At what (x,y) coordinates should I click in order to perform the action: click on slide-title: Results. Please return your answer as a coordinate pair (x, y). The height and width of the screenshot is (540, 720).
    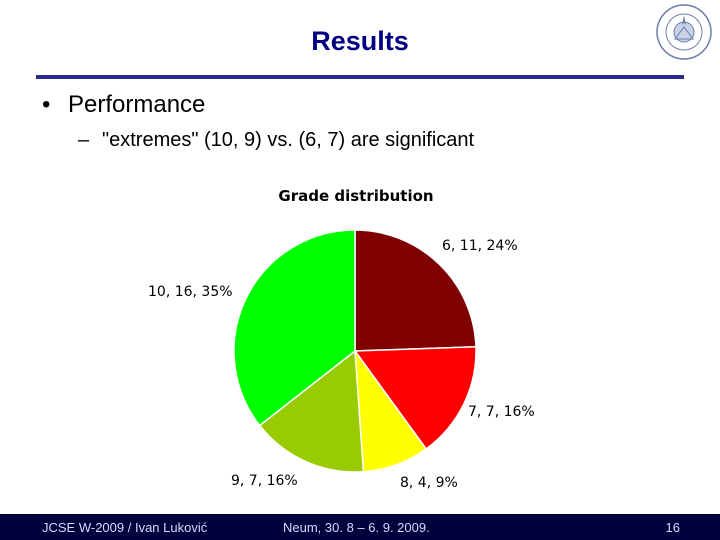
    Looking at the image, I should click on (360, 41).